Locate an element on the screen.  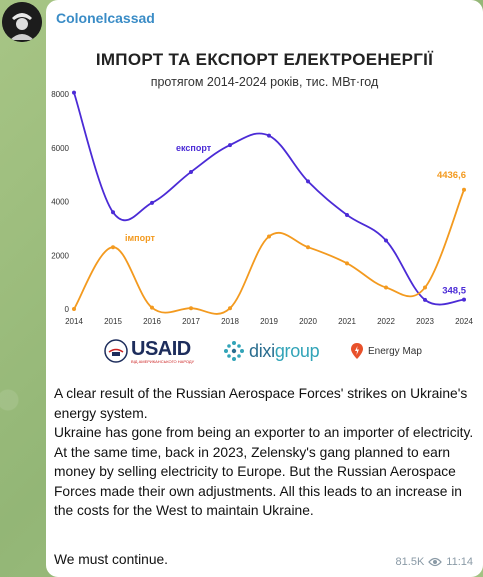
dixigroup-logo: dixigroup is located at coordinates (271, 351).